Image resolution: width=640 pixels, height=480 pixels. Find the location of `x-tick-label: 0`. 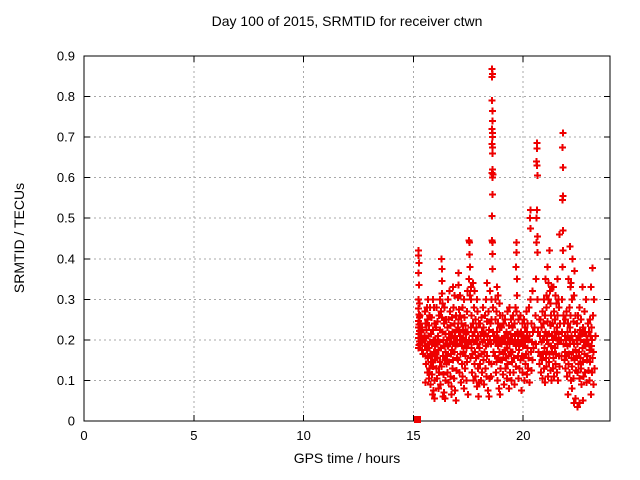

x-tick-label: 0 is located at coordinates (83, 435).